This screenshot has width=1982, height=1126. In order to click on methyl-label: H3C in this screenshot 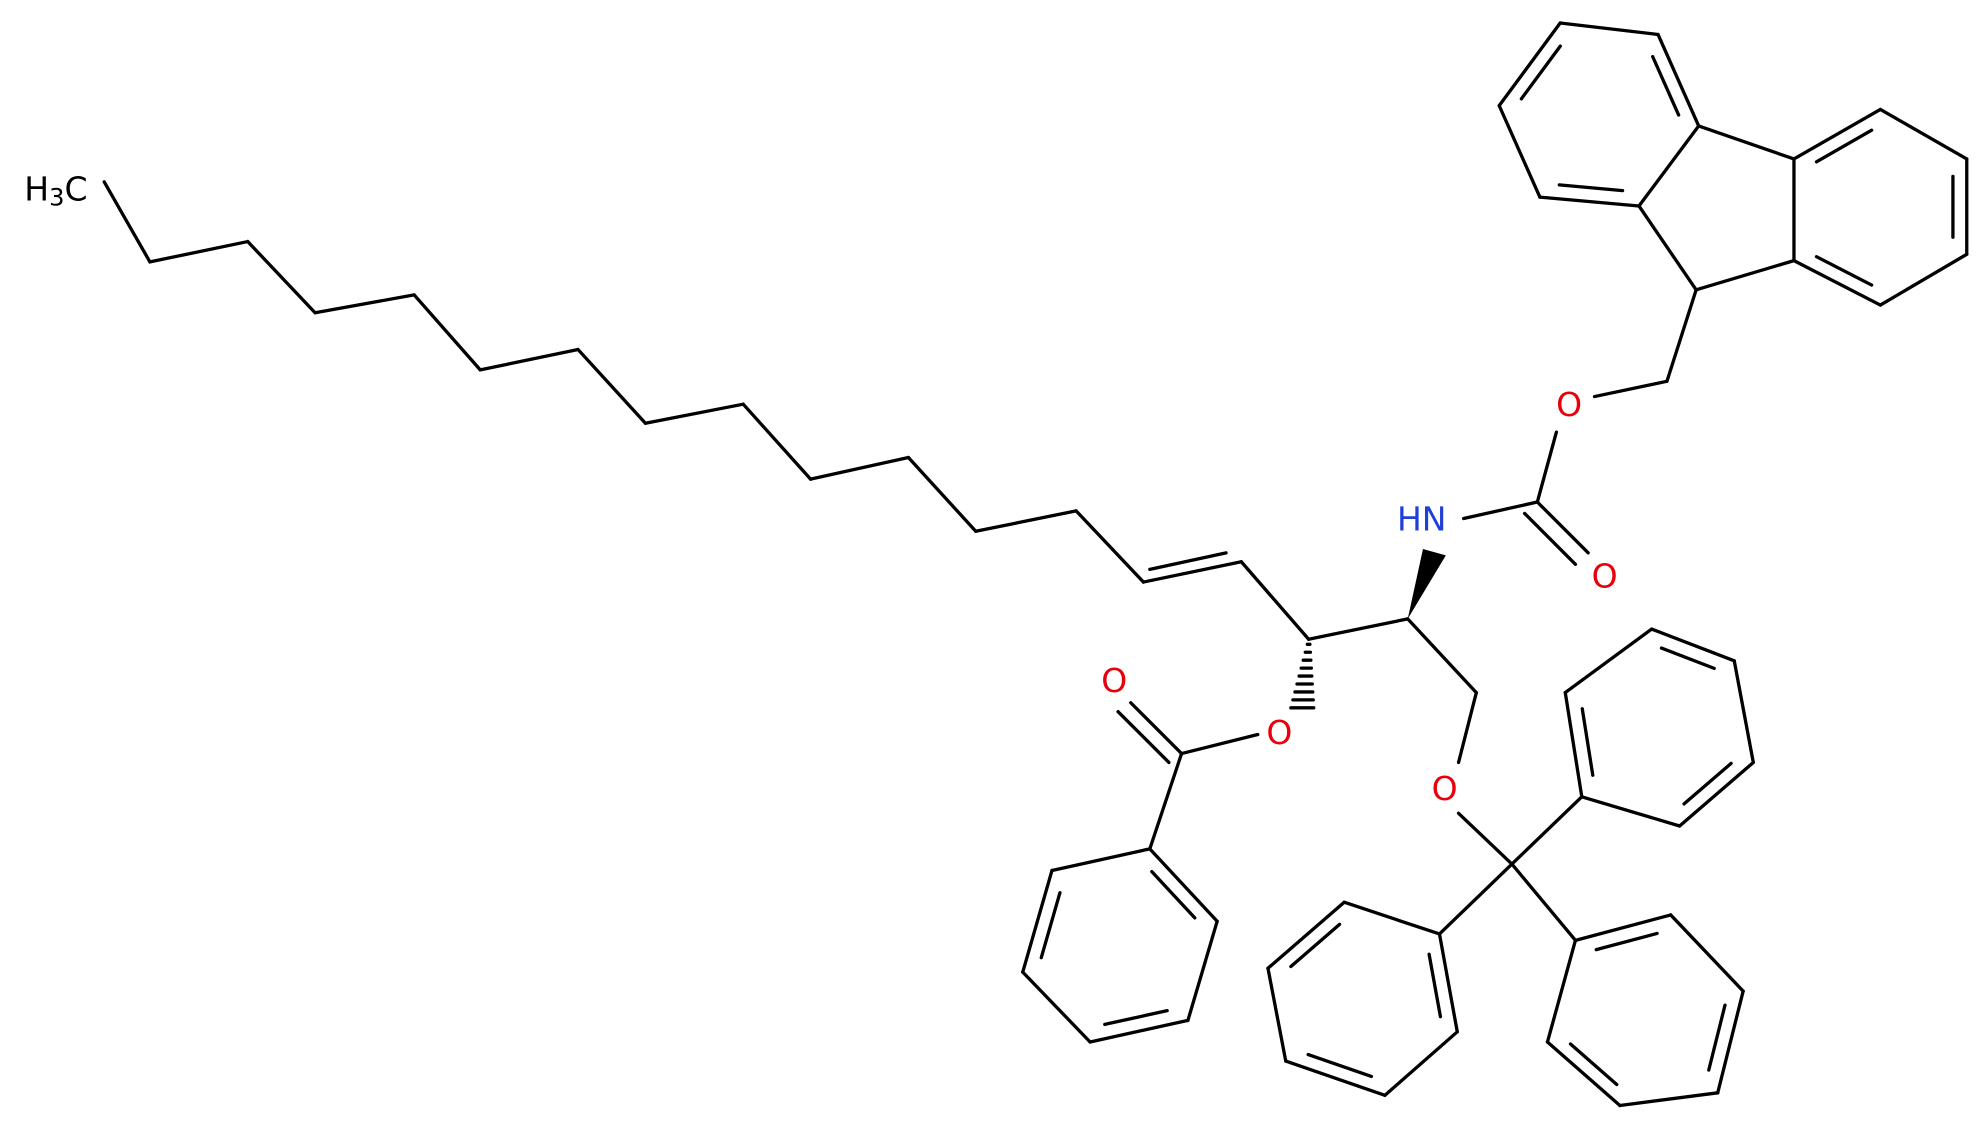, I will do `click(55, 190)`.